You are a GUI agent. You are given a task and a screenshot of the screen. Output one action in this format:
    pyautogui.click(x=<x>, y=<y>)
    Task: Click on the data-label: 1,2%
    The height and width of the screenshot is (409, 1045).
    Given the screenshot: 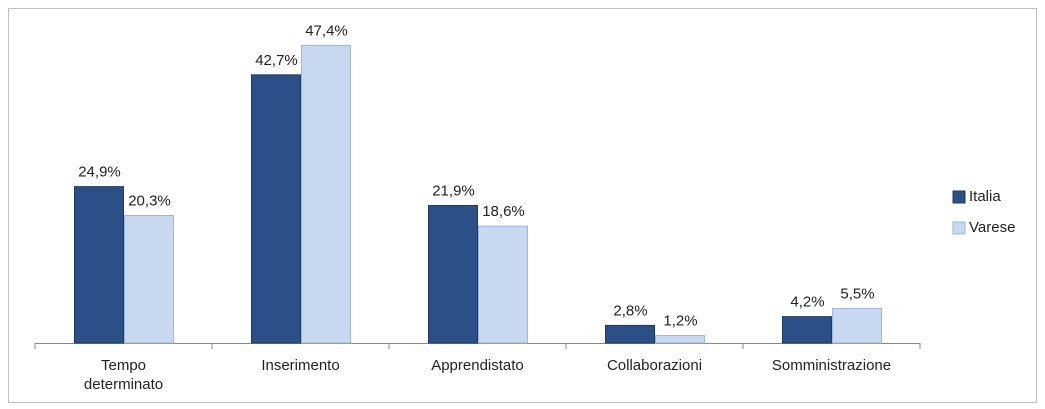 What is the action you would take?
    pyautogui.click(x=680, y=320)
    